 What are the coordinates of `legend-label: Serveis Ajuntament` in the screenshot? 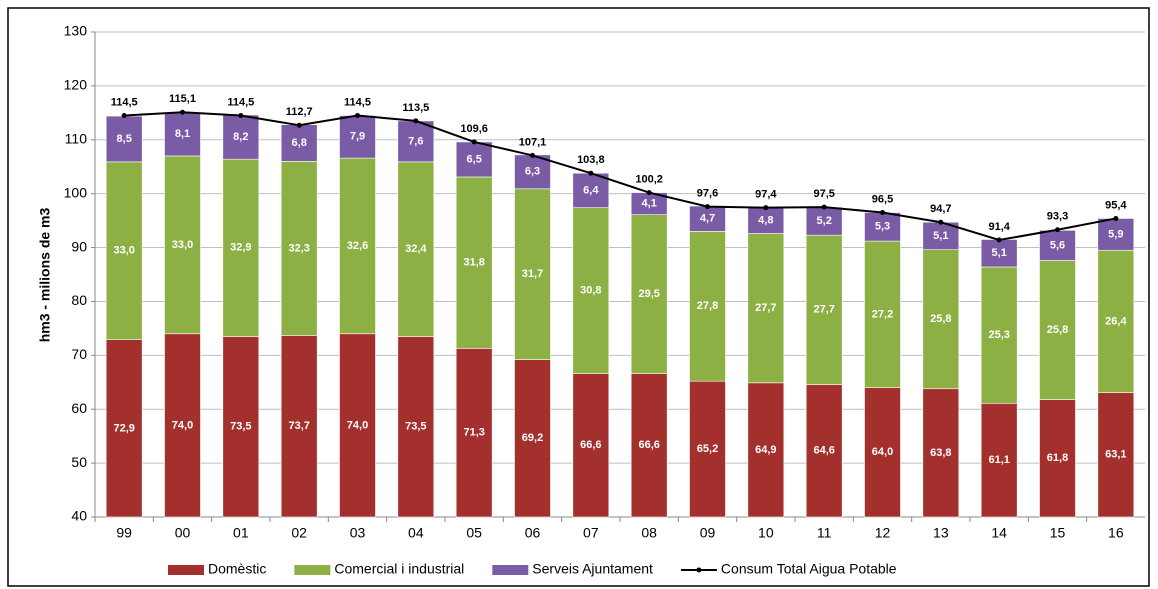 It's located at (592, 569).